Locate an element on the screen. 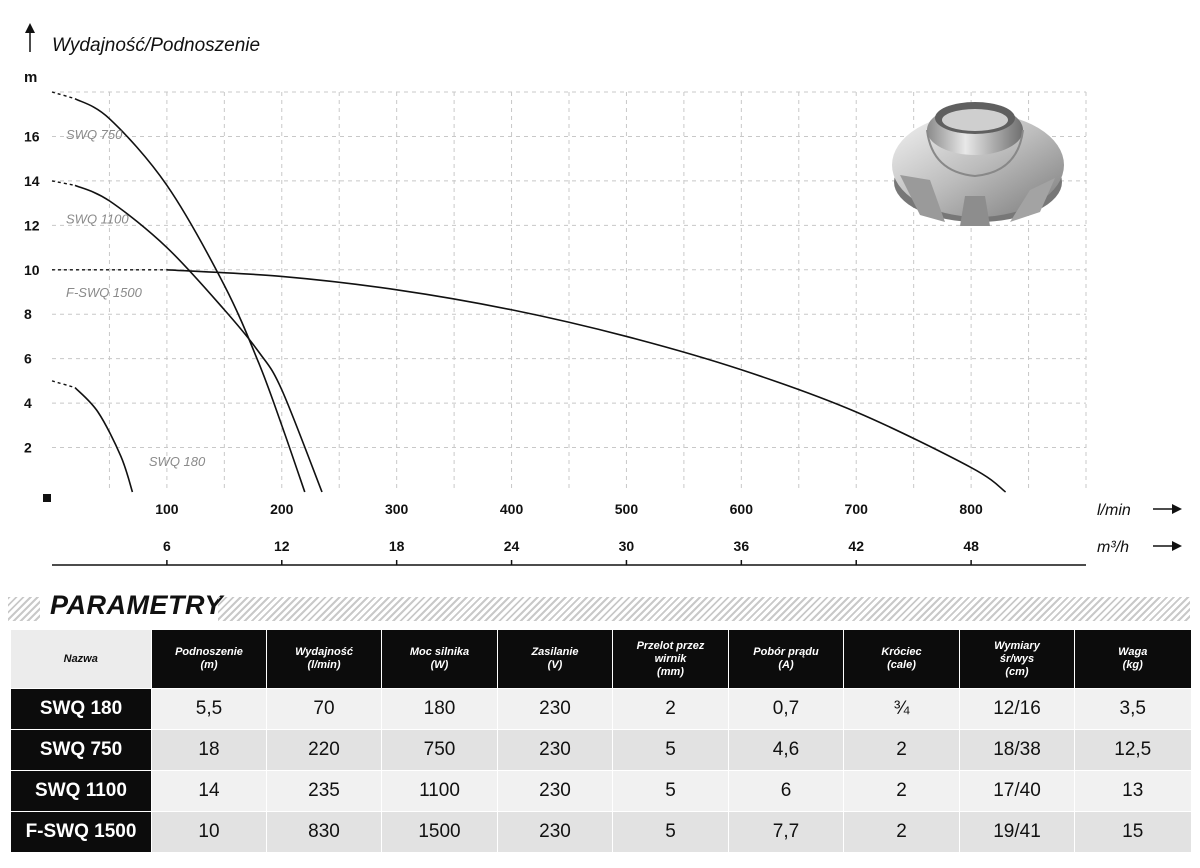 The image size is (1200, 868). table-cell: 1500 is located at coordinates (439, 831).